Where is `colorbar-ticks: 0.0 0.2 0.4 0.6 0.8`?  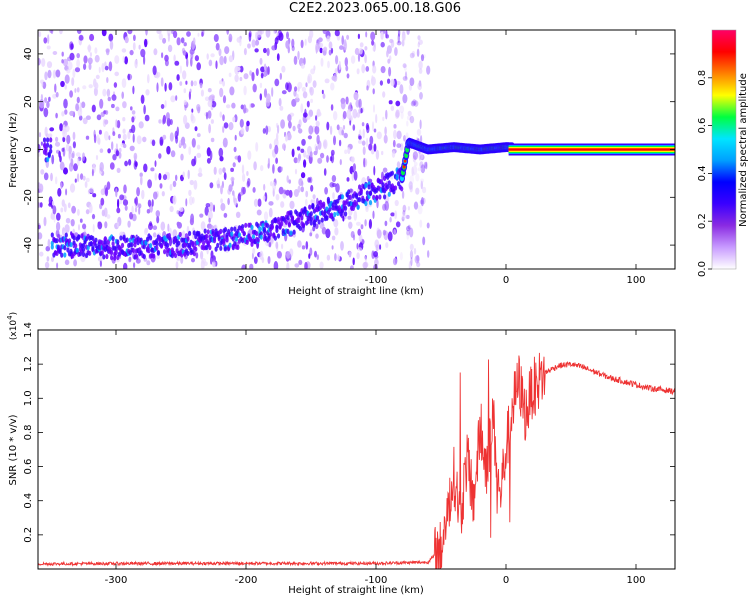 colorbar-ticks: 0.0 0.2 0.4 0.6 0.8 is located at coordinates (704, 173).